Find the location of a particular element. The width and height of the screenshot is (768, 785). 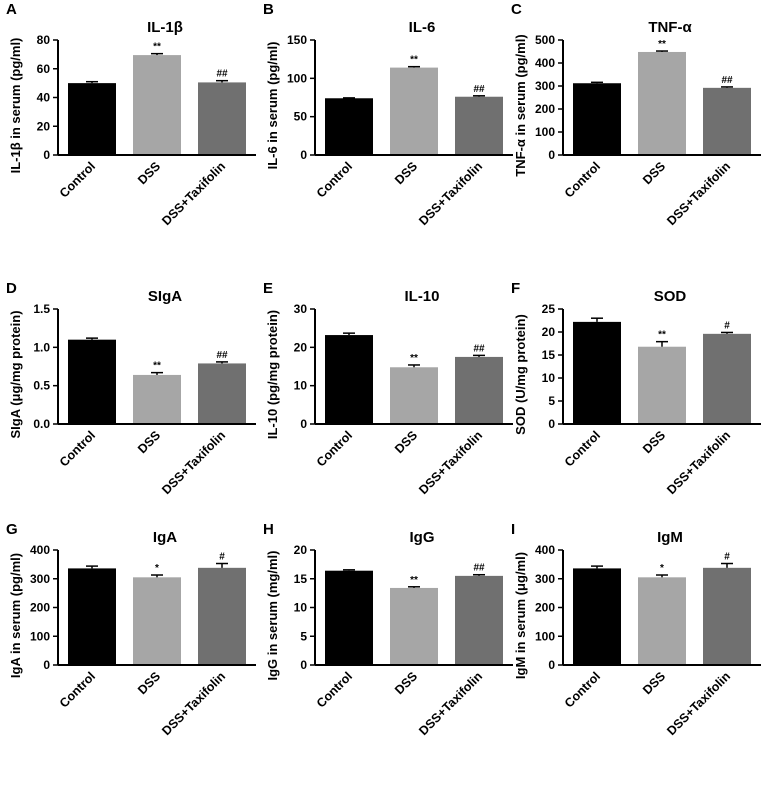

y-tick-label: 60 is located at coordinates (44, 69).